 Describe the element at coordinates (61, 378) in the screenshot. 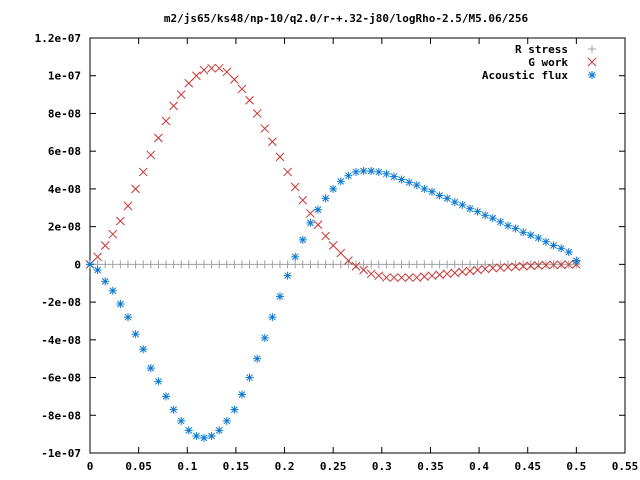

I see `y-tick-label: -6e-08` at that location.